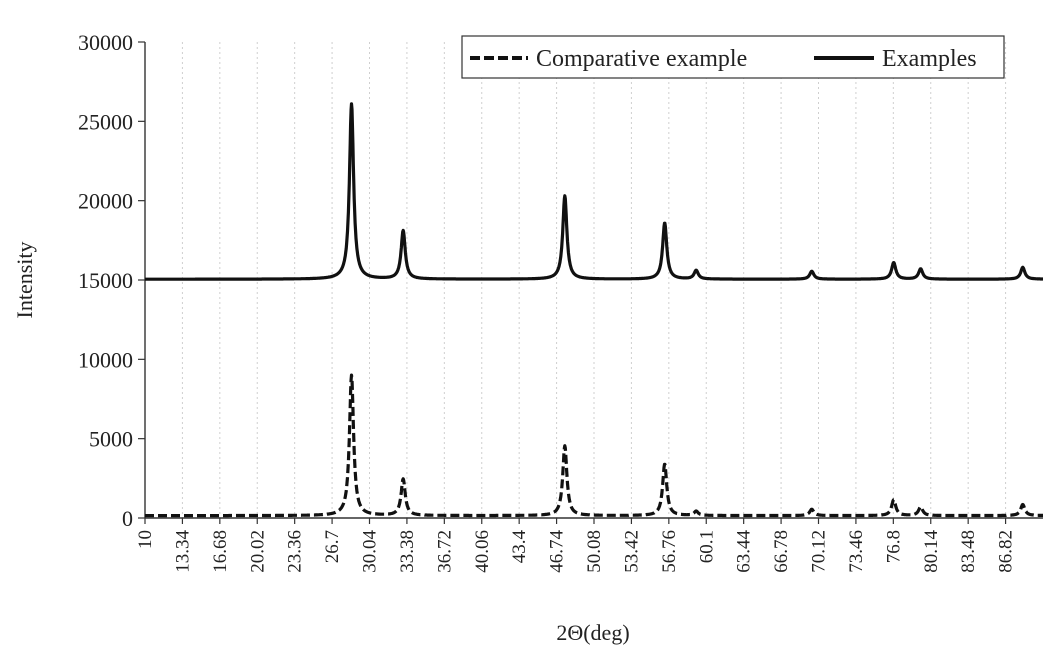 Image resolution: width=1056 pixels, height=658 pixels. Describe the element at coordinates (706, 546) in the screenshot. I see `x-tick-label: 60.1` at that location.